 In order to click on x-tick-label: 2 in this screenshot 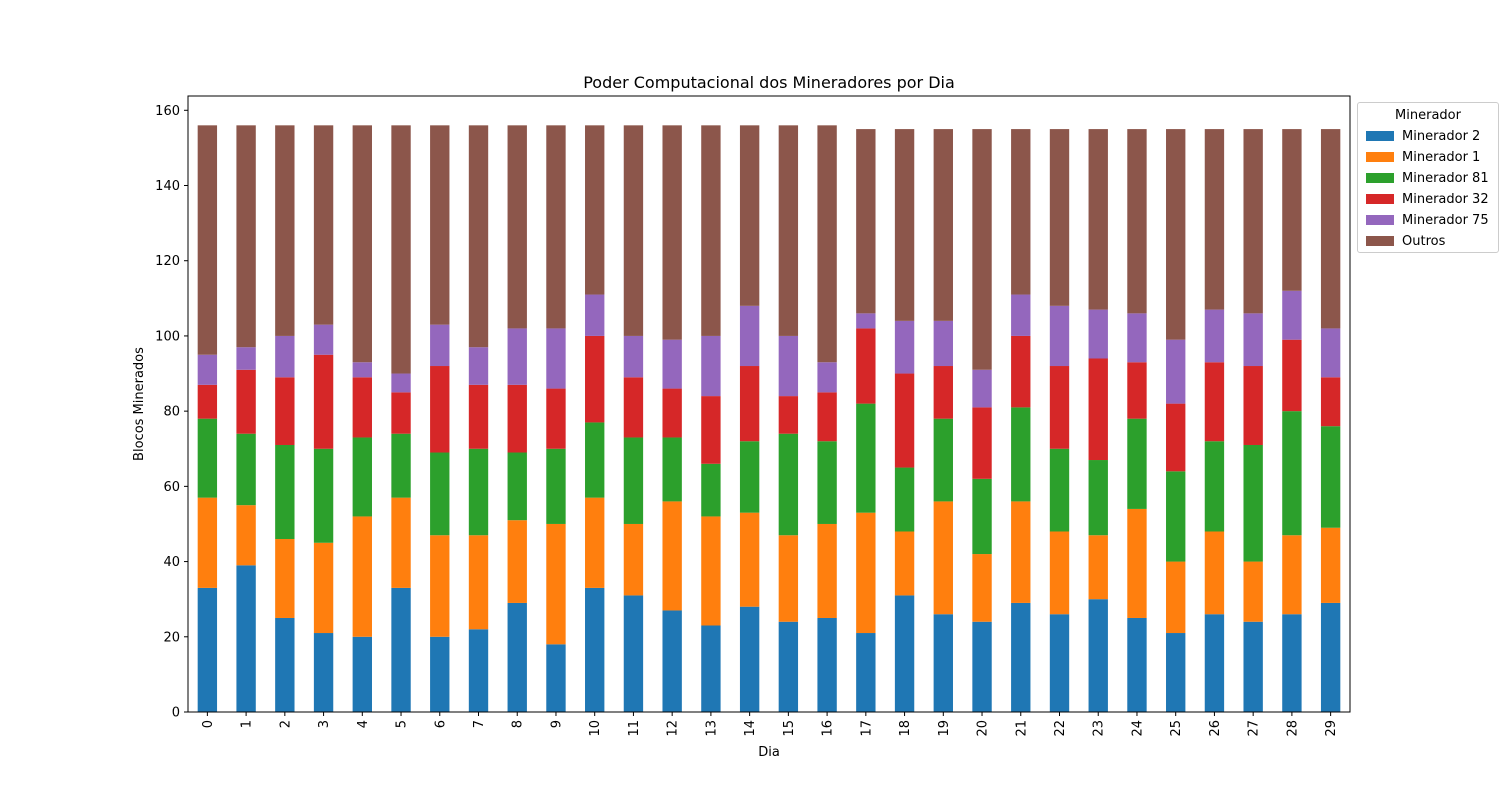, I will do `click(285, 724)`.